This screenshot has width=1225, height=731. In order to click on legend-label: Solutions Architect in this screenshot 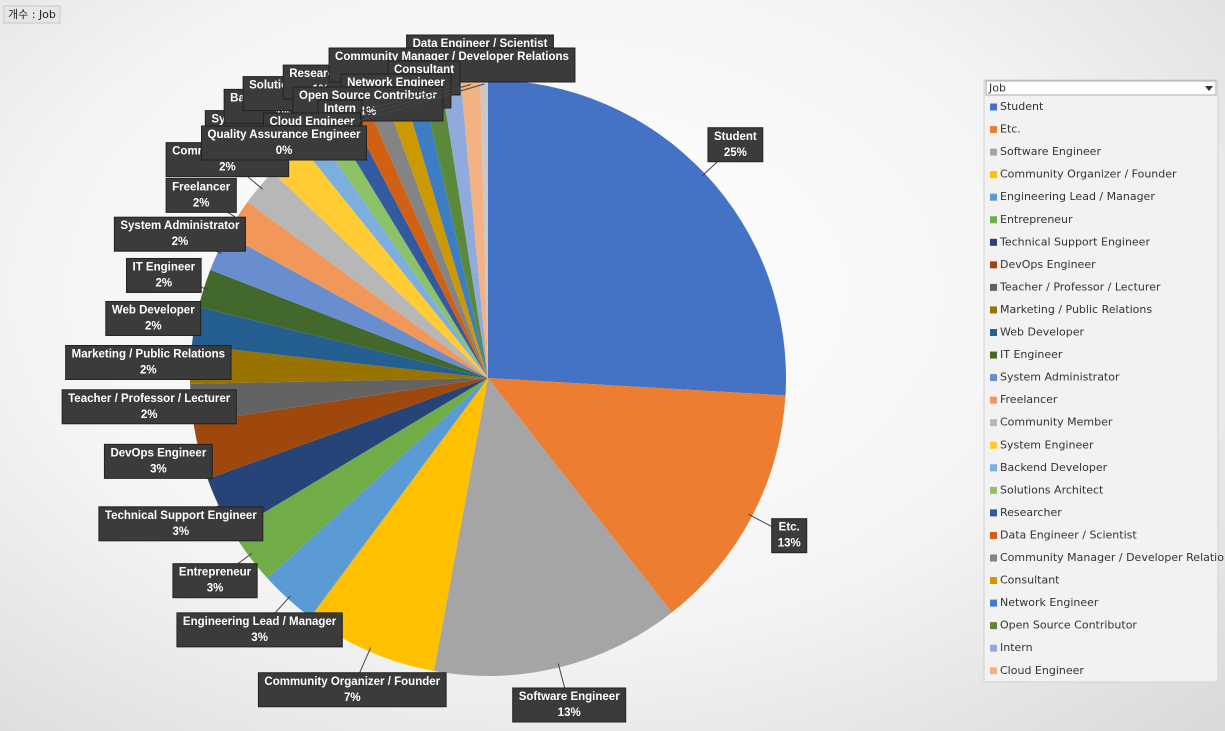, I will do `click(1052, 489)`.